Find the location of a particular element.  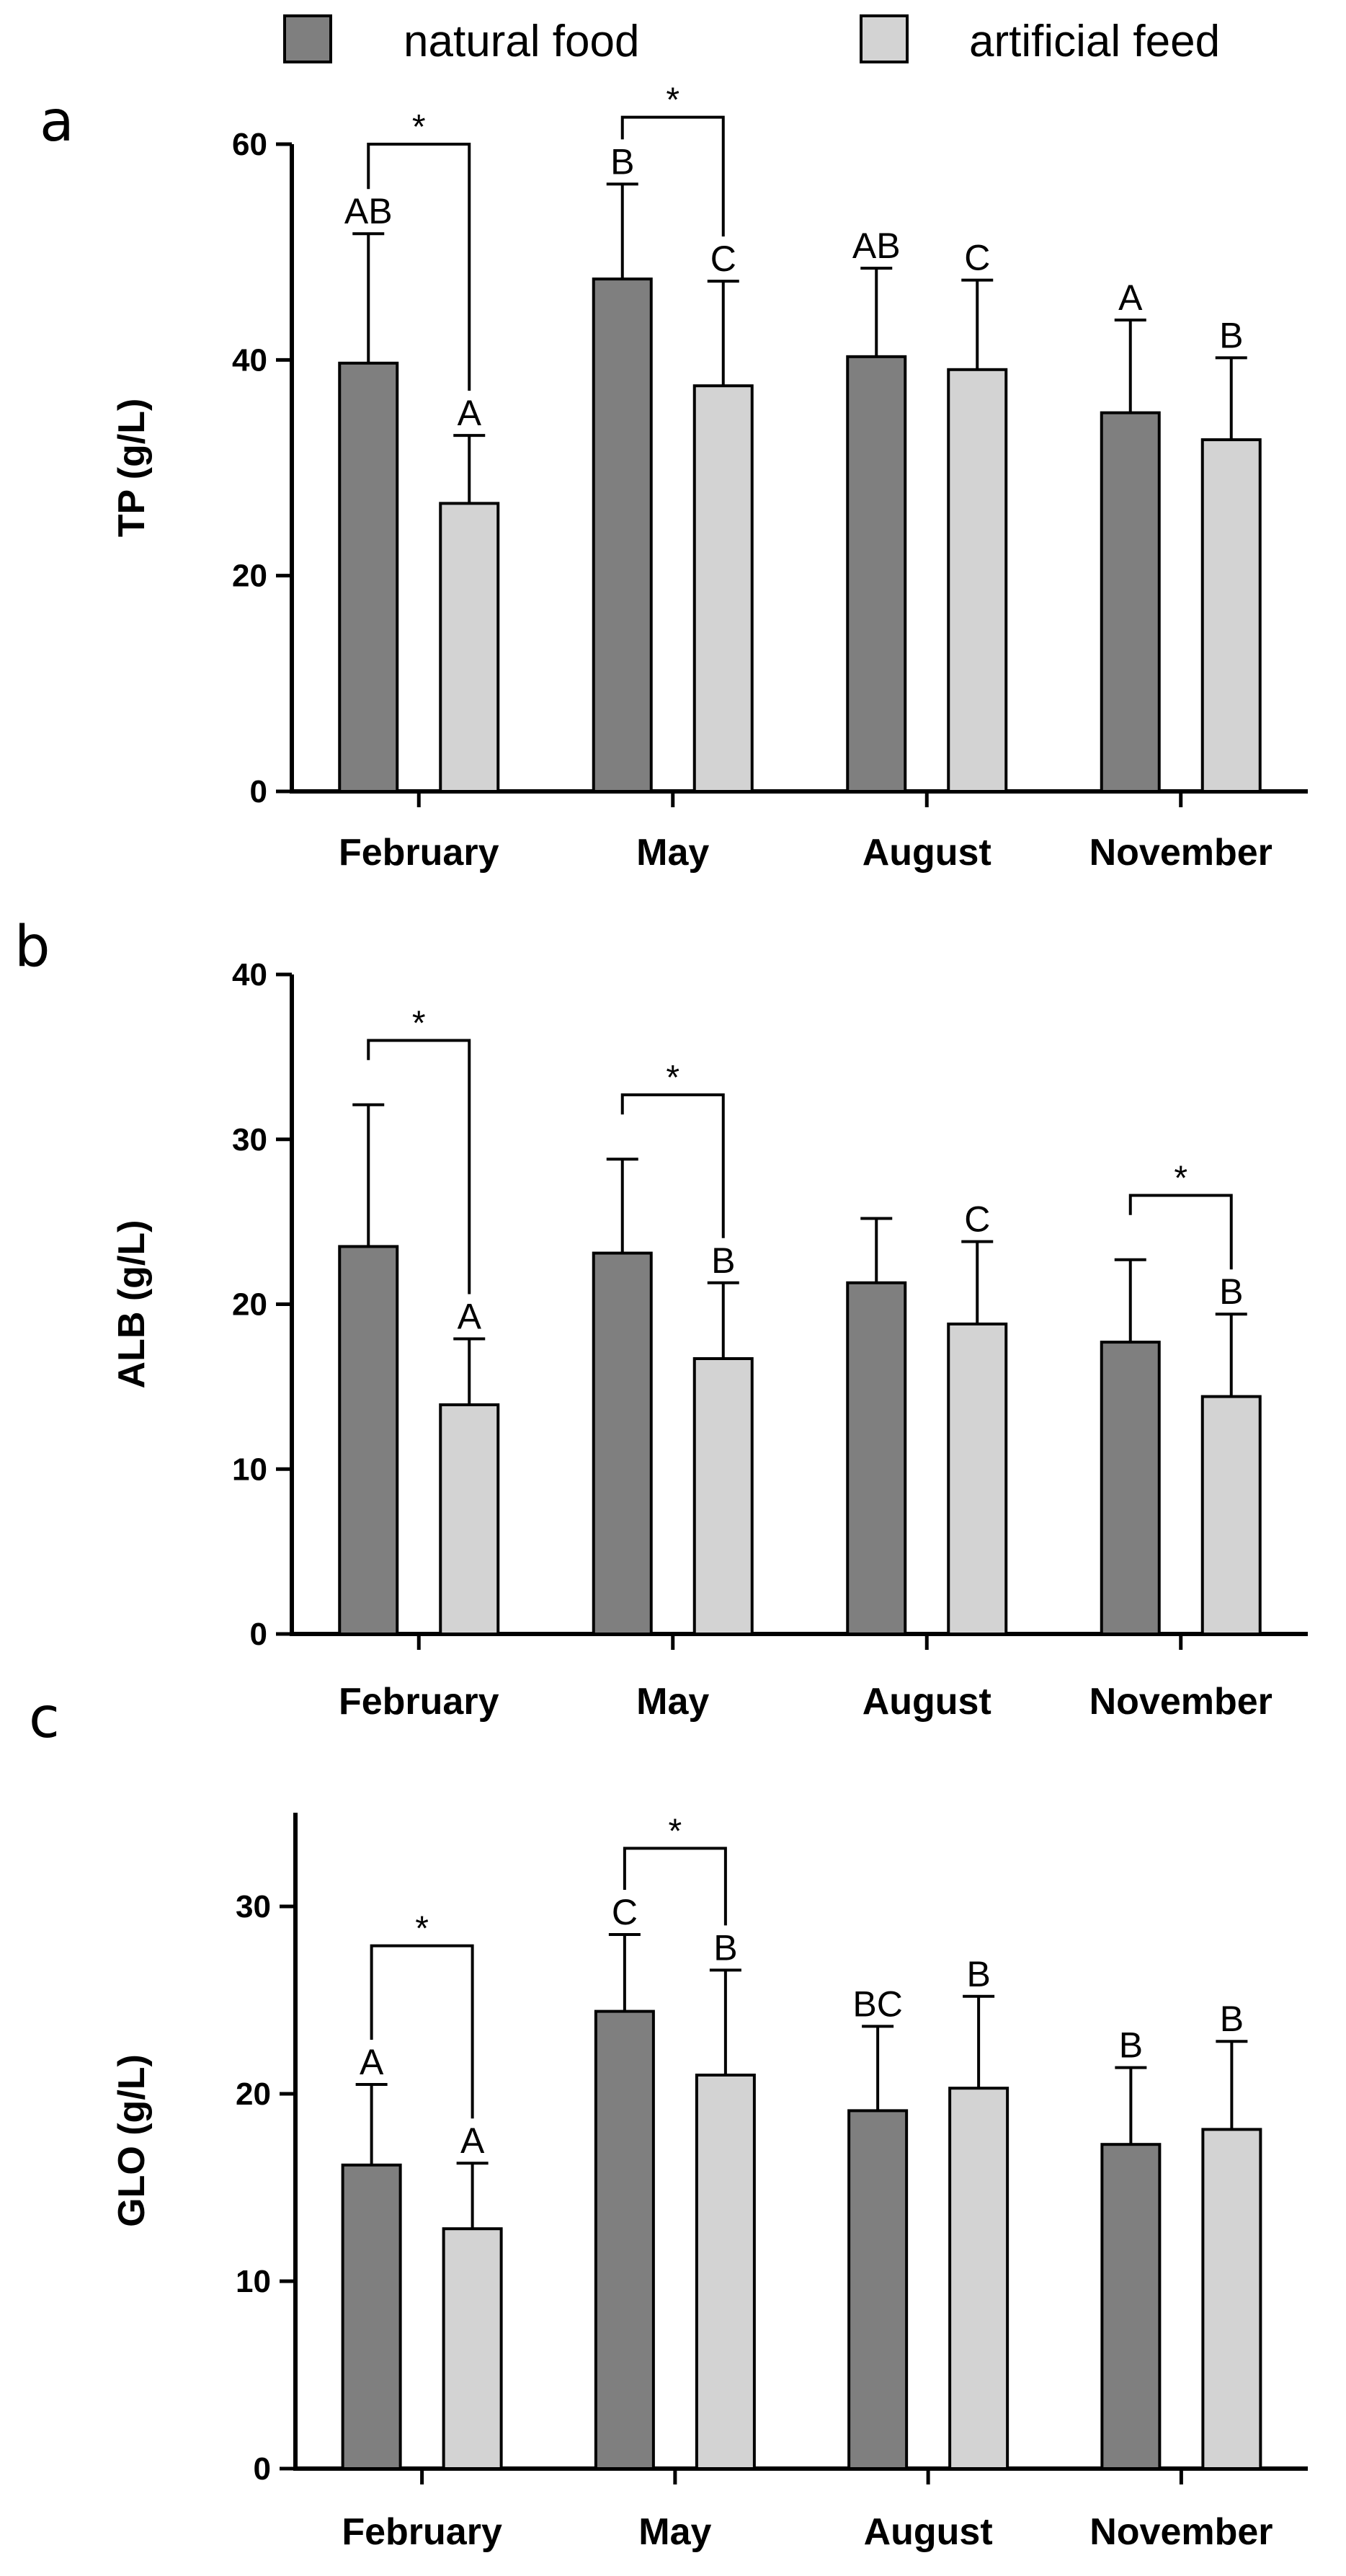

y-axis-title: ALB (g/L) is located at coordinates (132, 1304).